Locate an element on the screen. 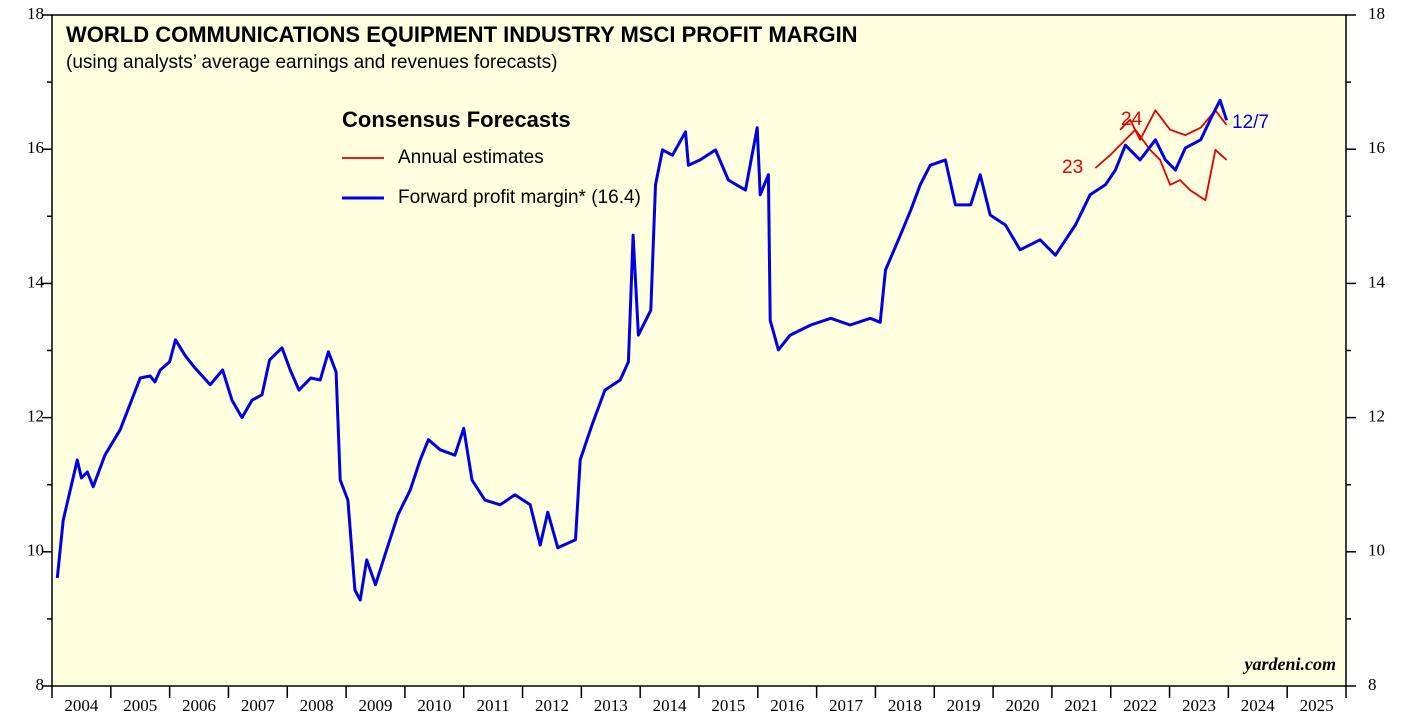 The height and width of the screenshot is (717, 1407). y2-tick-label: 18 is located at coordinates (1376, 13).